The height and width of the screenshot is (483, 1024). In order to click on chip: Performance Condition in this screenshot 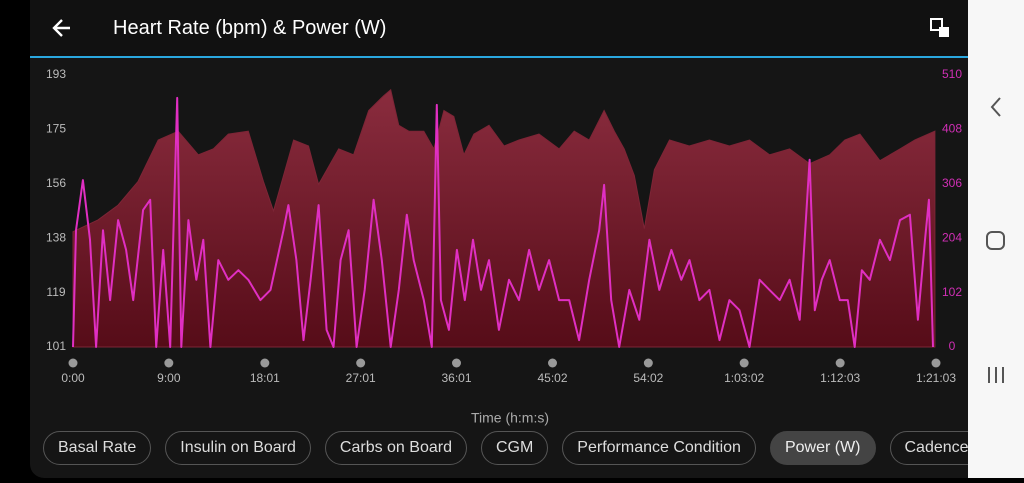, I will do `click(659, 448)`.